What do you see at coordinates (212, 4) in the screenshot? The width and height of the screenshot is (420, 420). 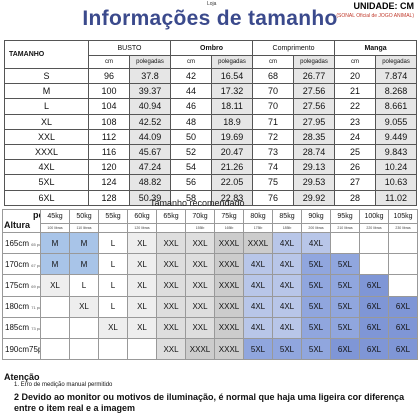 I see `store-label: Loja` at bounding box center [212, 4].